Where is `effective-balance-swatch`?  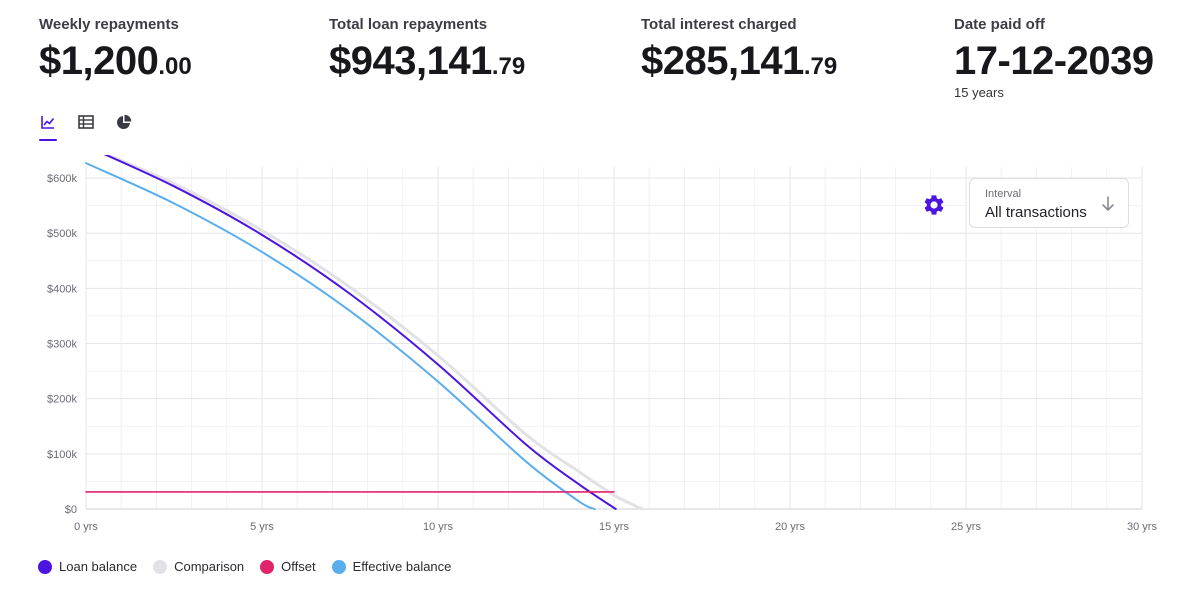 effective-balance-swatch is located at coordinates (338, 566).